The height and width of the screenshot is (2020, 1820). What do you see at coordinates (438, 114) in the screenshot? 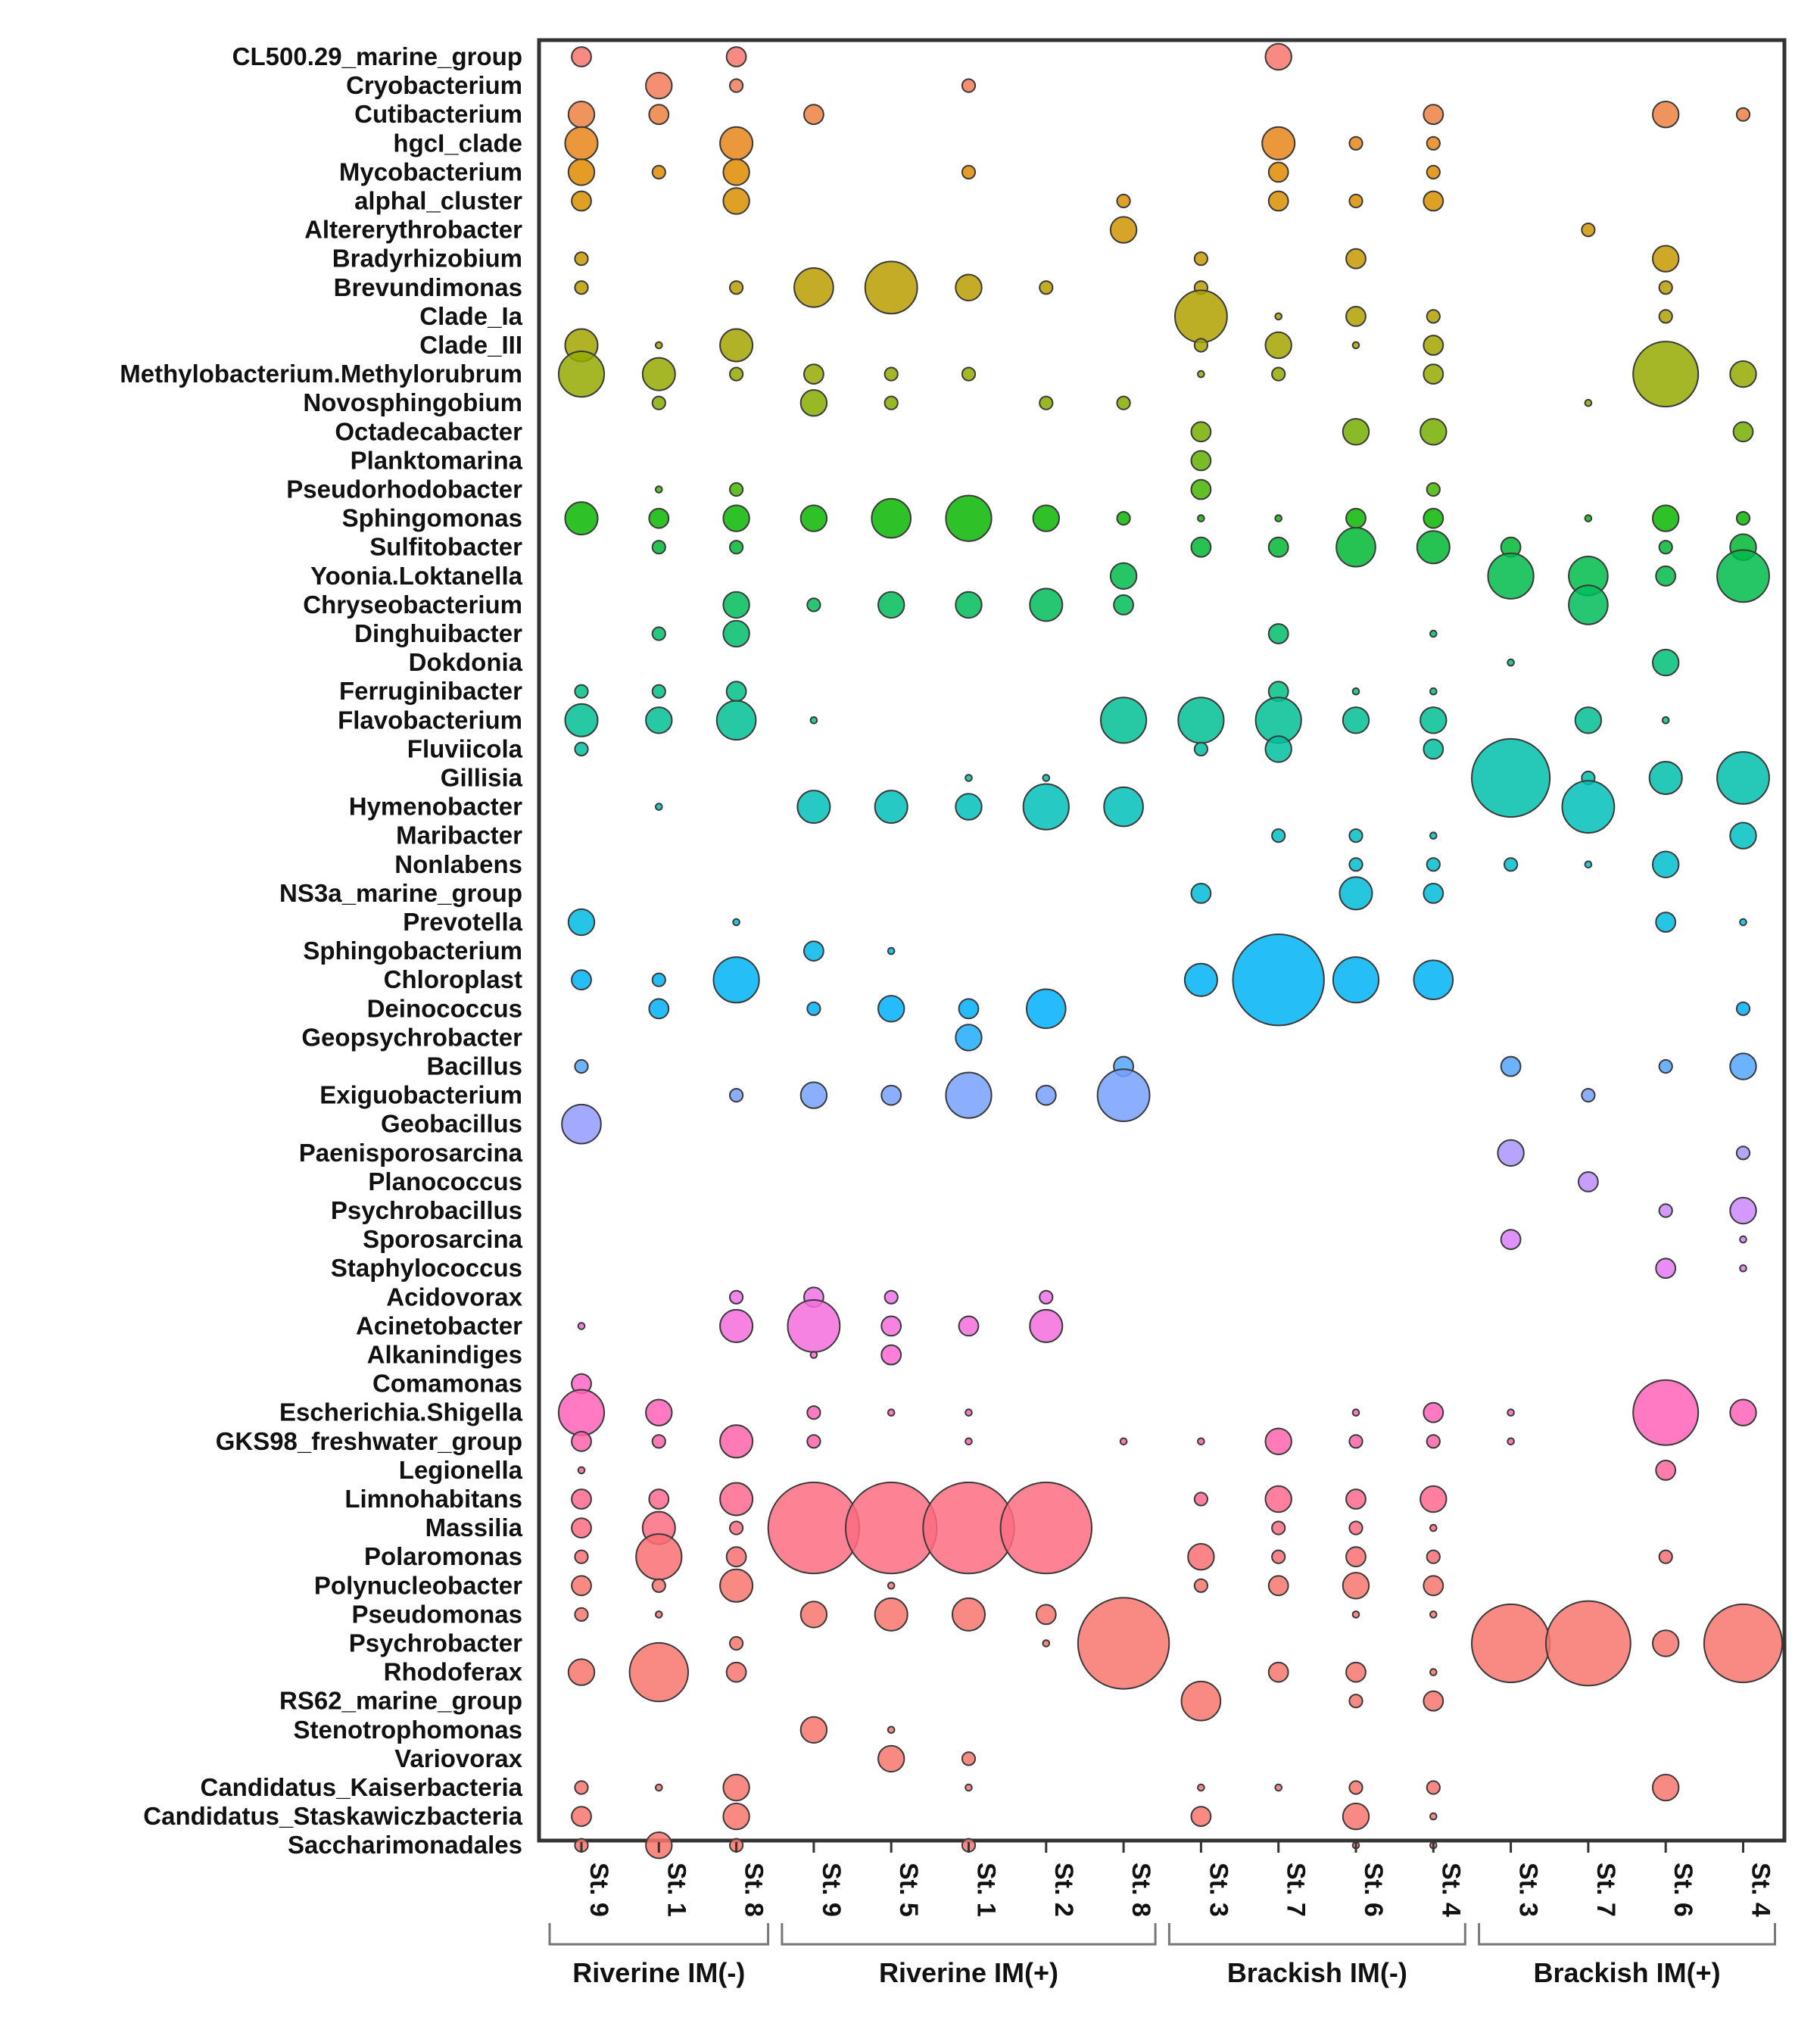
I see `genus-label: Cutibacterium` at bounding box center [438, 114].